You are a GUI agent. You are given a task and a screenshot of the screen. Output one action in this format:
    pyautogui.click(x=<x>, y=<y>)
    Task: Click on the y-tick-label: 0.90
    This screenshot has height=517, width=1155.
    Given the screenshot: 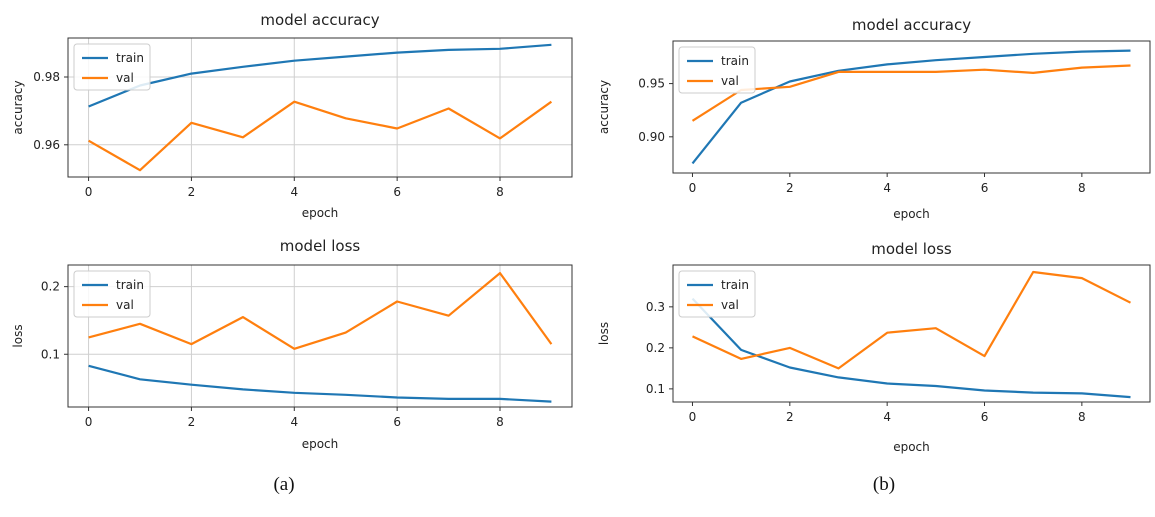 What is the action you would take?
    pyautogui.click(x=651, y=137)
    